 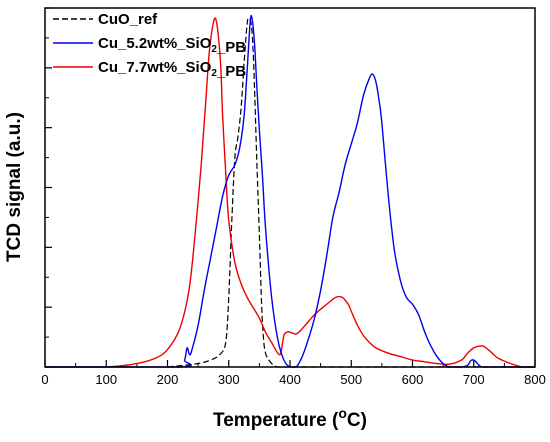 I want to click on x-tick-label: 200, so click(x=168, y=379).